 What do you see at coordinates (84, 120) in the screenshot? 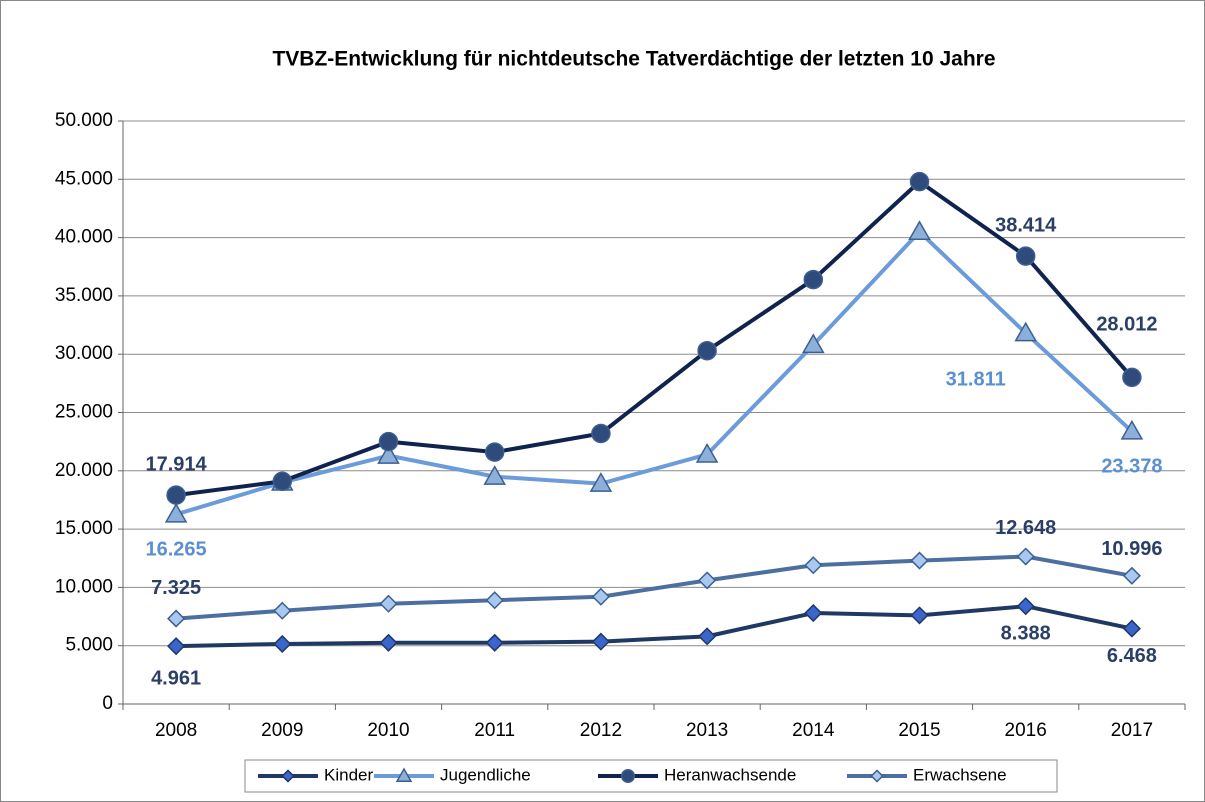
I see `y-tick-label: 50.000` at bounding box center [84, 120].